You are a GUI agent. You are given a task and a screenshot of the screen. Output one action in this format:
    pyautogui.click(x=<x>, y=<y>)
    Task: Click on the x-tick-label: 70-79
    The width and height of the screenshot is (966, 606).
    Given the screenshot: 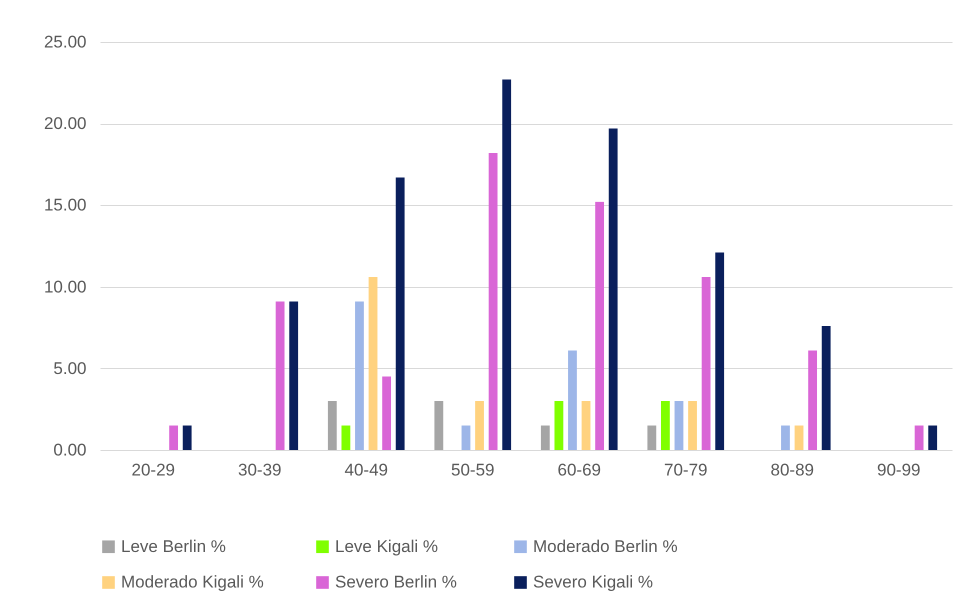 What is the action you would take?
    pyautogui.click(x=686, y=470)
    